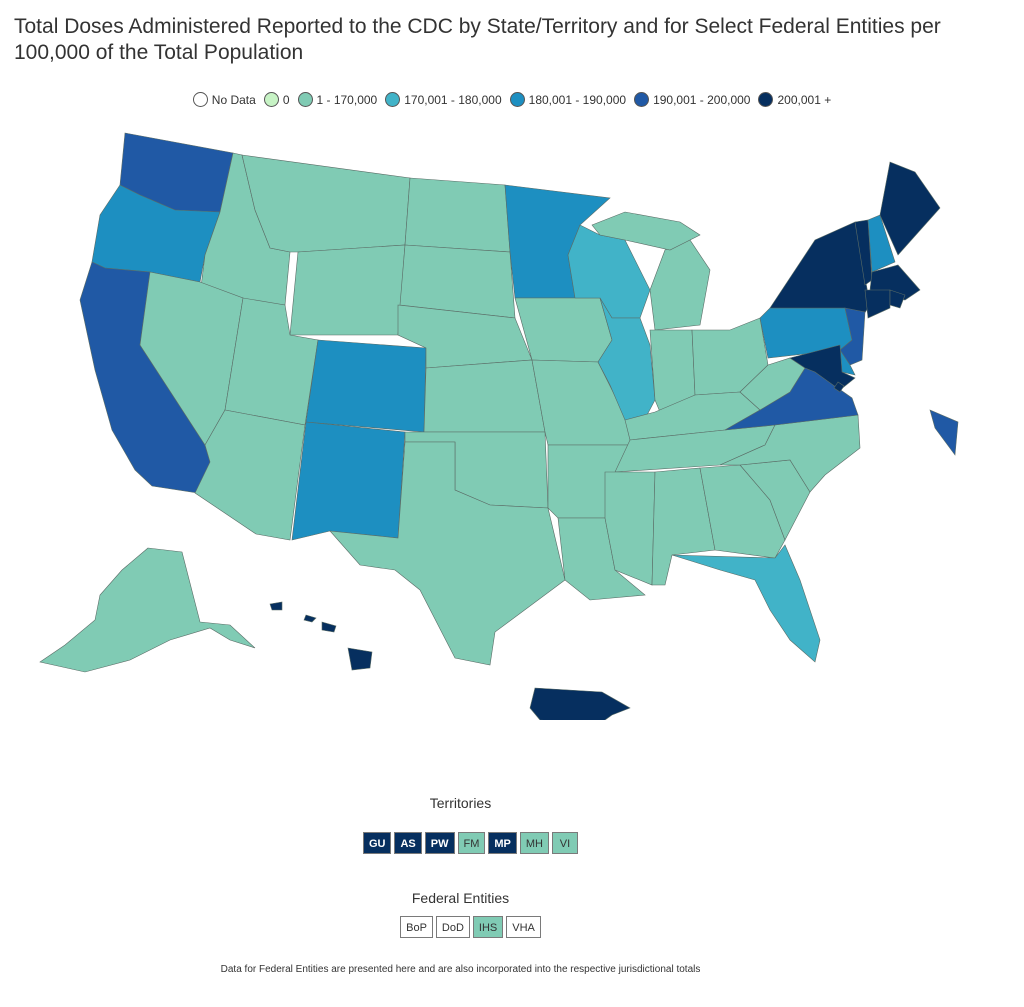 This screenshot has width=1024, height=1007. What do you see at coordinates (502, 843) in the screenshot?
I see `territory-mp-box: MP` at bounding box center [502, 843].